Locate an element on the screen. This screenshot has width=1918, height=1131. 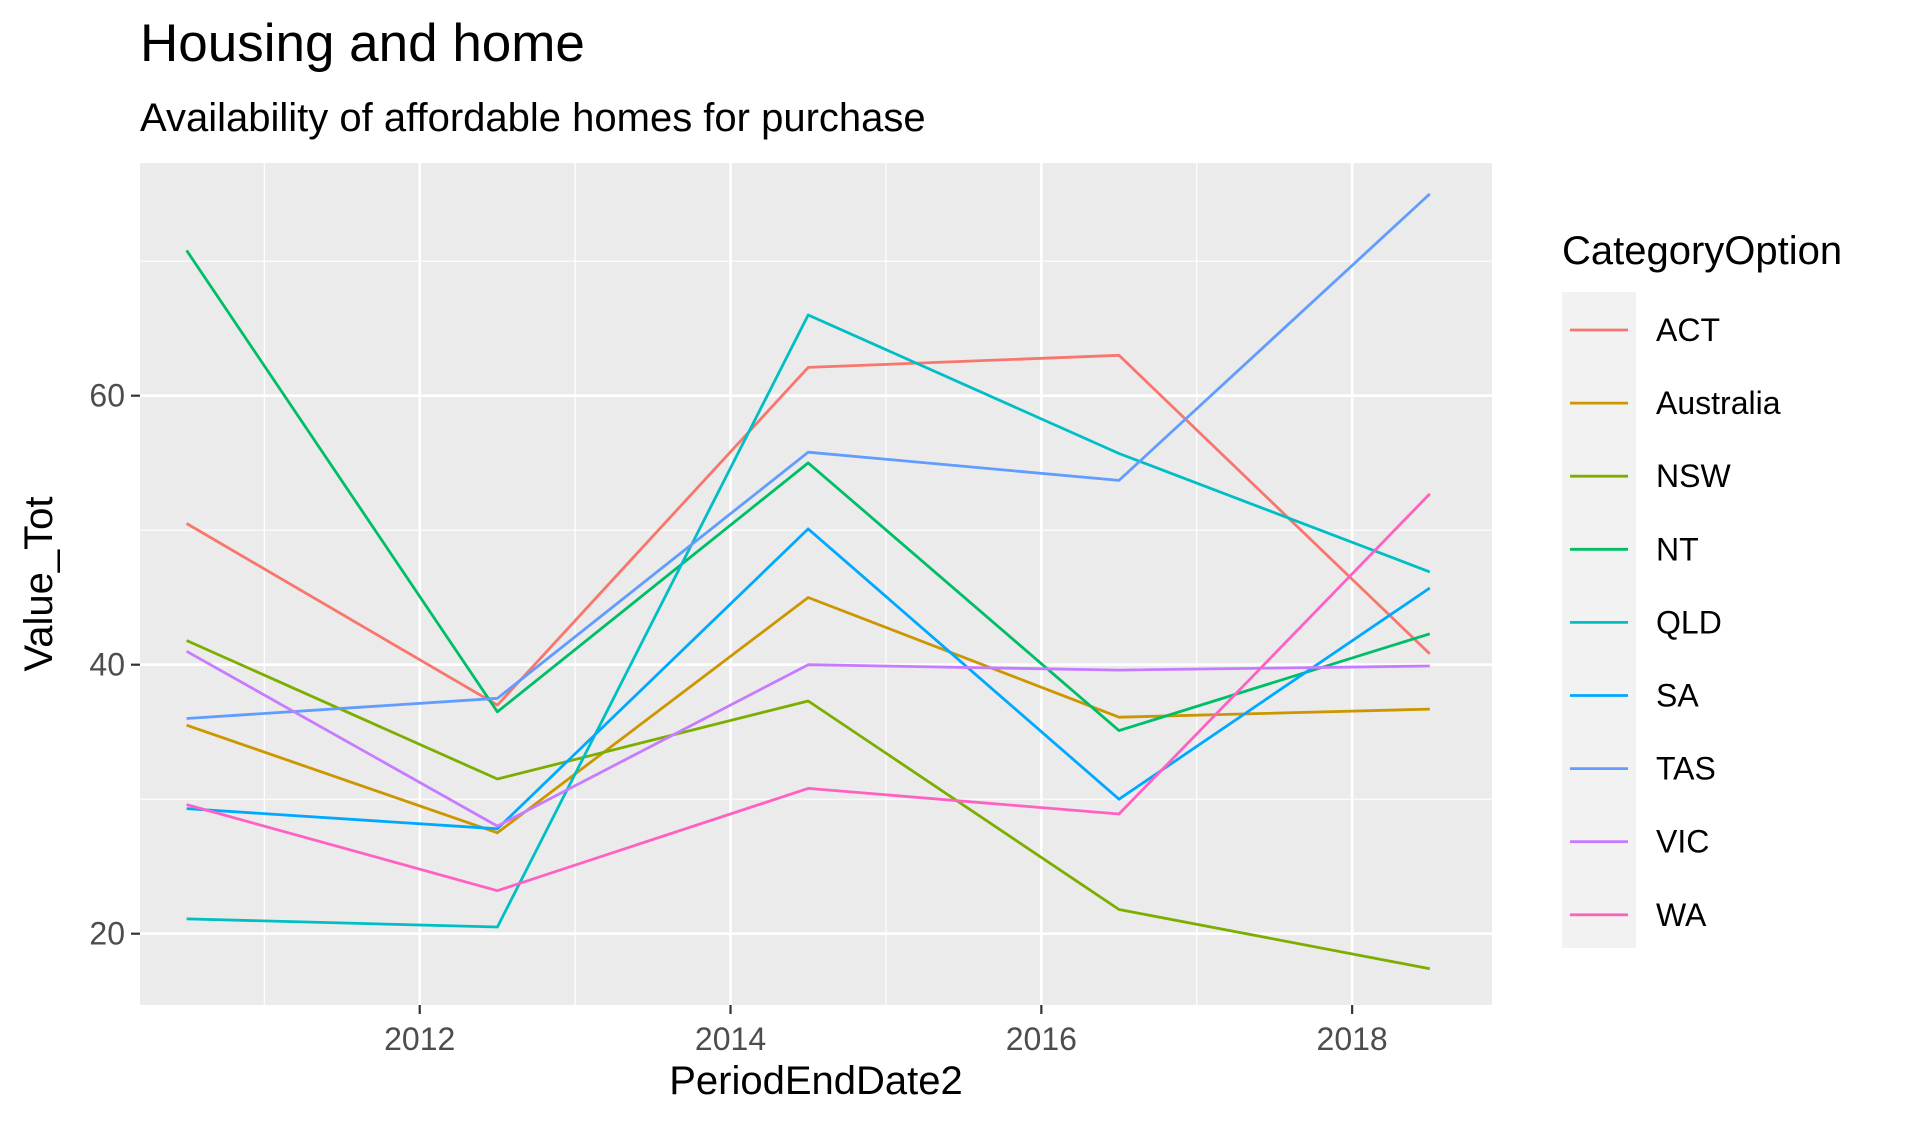
legend-item-nsw: NSW is located at coordinates (1650, 476).